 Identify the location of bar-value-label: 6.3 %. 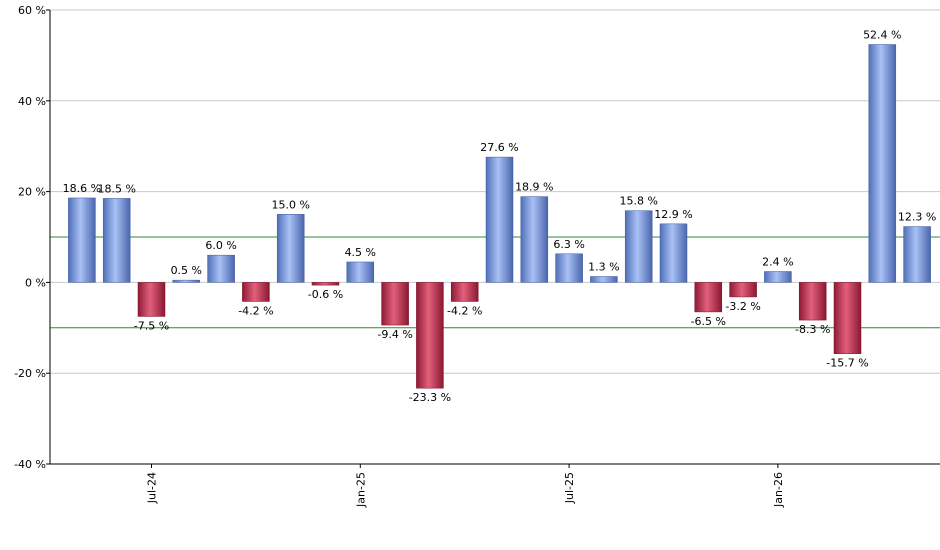
(568, 244).